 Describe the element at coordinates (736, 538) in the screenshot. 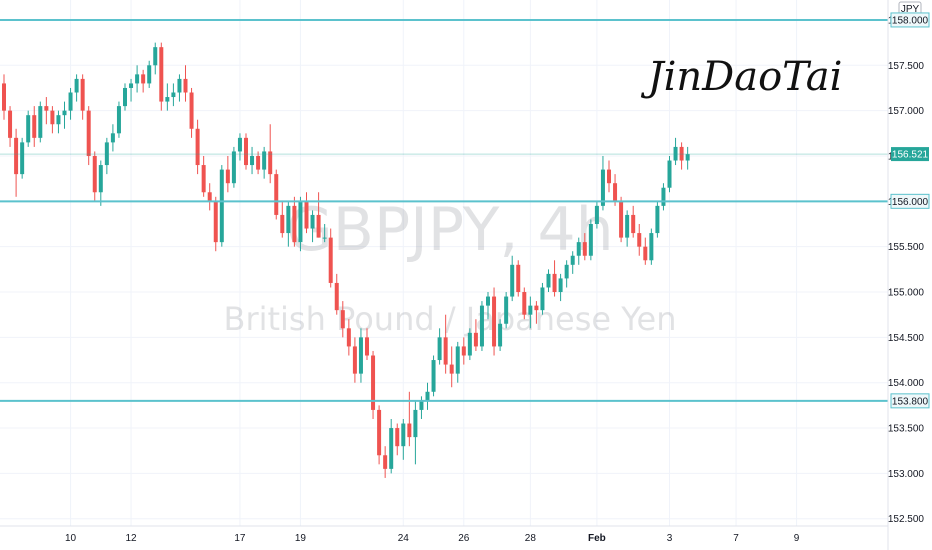

I see `time-tick-label: 7` at that location.